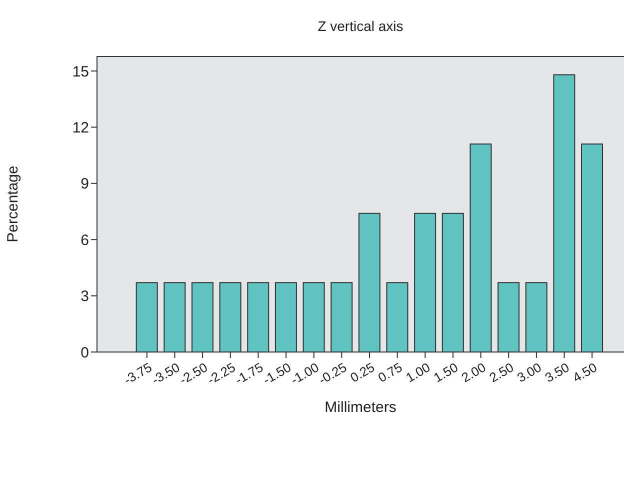 The width and height of the screenshot is (624, 478). I want to click on y-tick-label: 9, so click(84, 184).